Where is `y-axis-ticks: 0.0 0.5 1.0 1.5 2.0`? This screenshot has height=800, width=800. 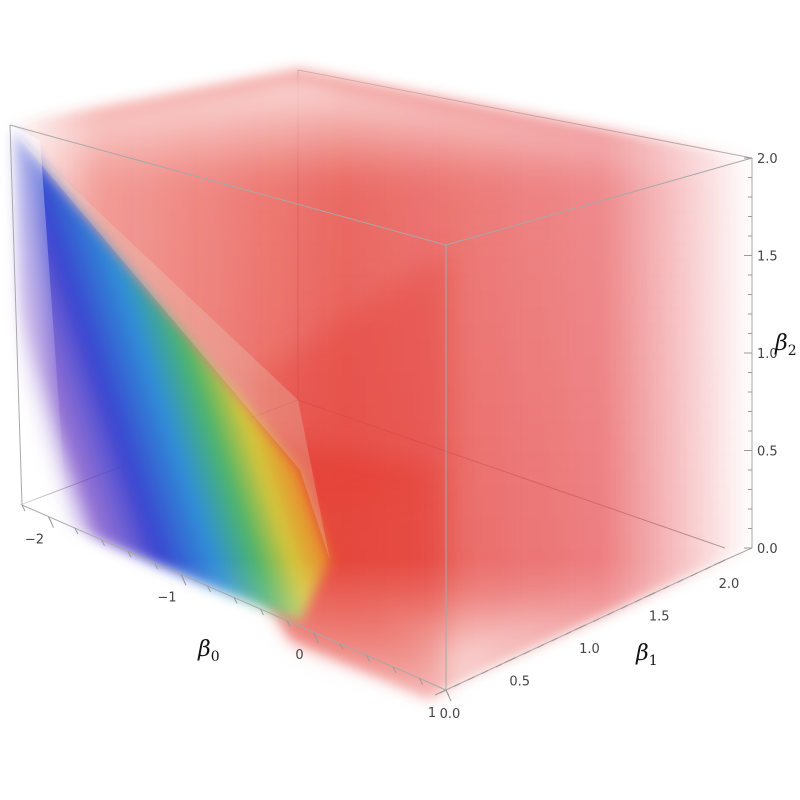 y-axis-ticks: 0.0 0.5 1.0 1.5 2.0 is located at coordinates (587, 640).